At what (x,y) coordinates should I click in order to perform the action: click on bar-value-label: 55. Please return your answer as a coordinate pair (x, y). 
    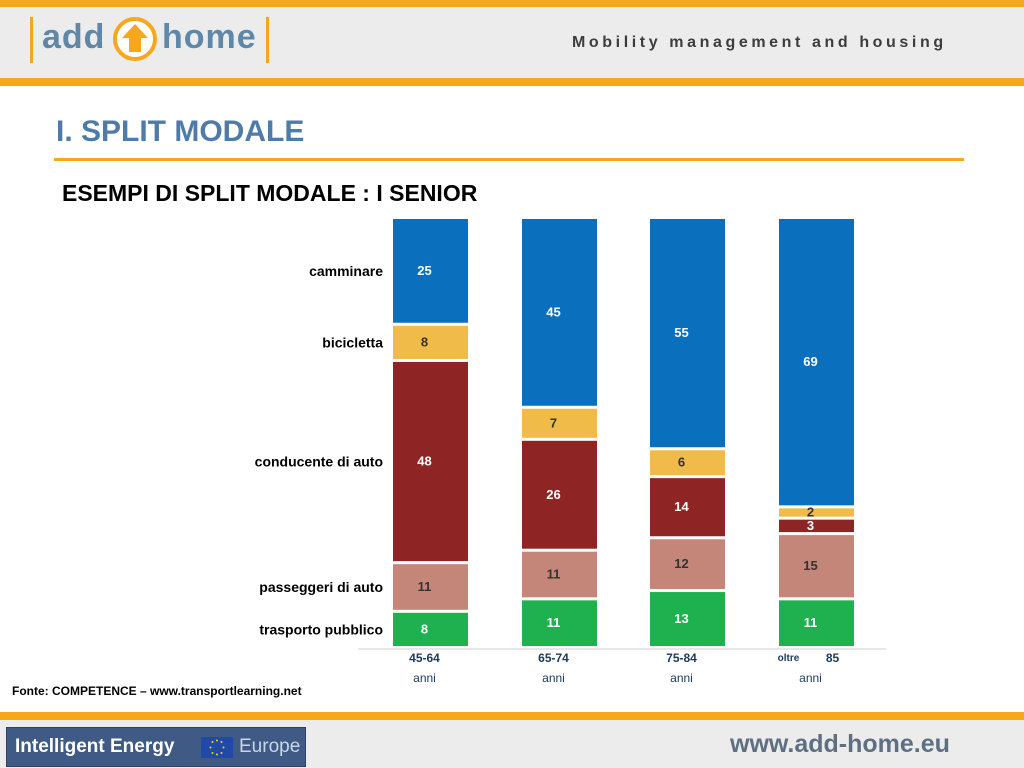
    Looking at the image, I should click on (681, 332).